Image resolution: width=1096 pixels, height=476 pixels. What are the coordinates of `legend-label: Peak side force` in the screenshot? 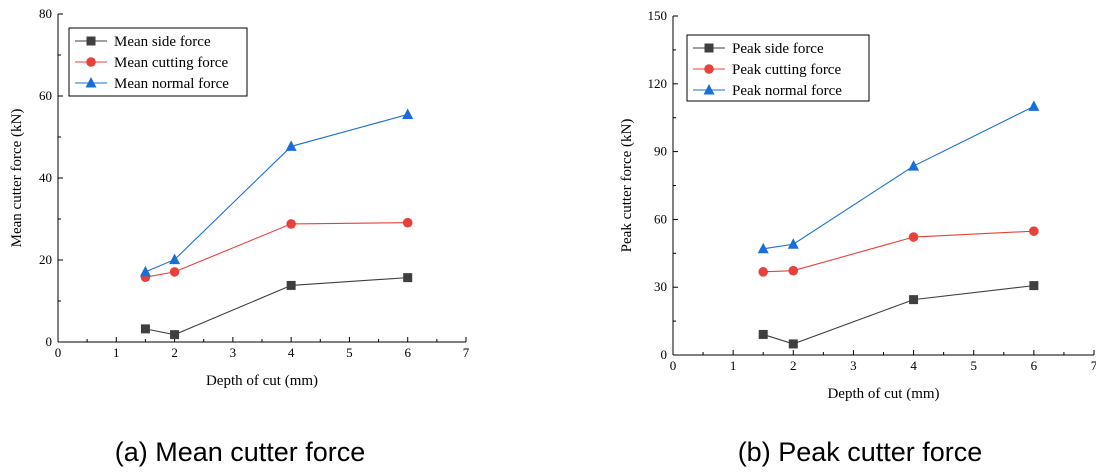 It's located at (778, 49).